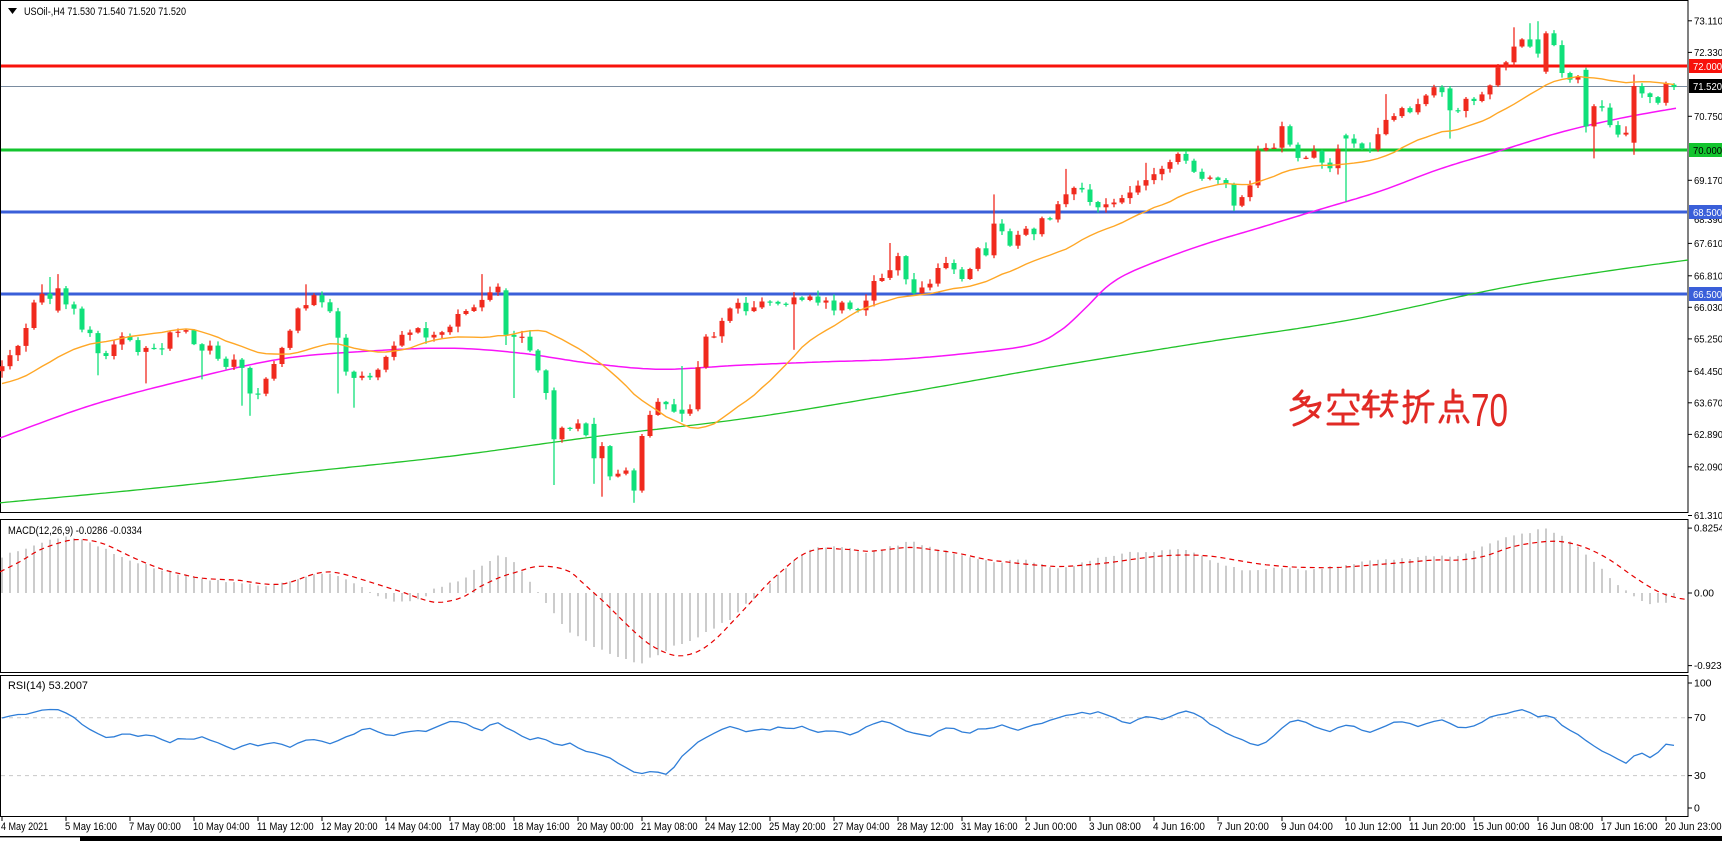 The image size is (1722, 846). I want to click on svg-text: 10 Jun 12:00, so click(1373, 827).